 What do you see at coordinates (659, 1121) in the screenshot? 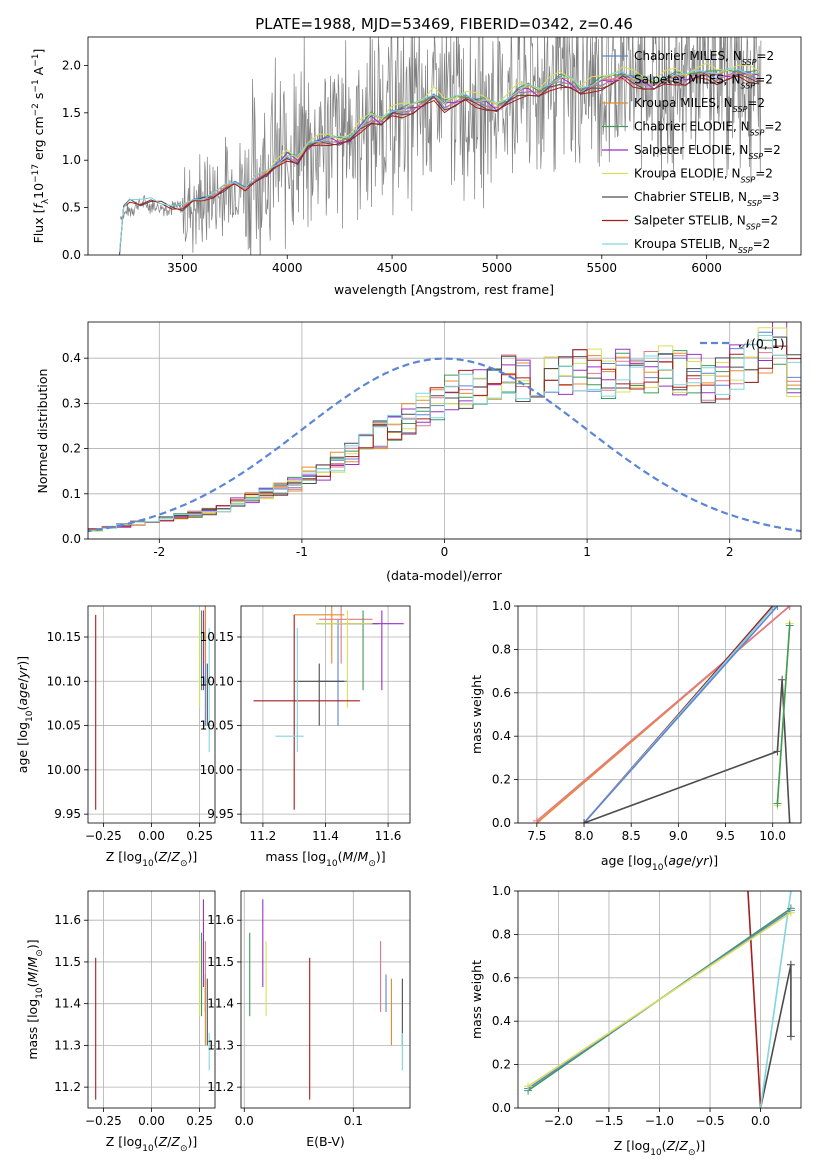
I see `x-tick-label: −1.0` at bounding box center [659, 1121].